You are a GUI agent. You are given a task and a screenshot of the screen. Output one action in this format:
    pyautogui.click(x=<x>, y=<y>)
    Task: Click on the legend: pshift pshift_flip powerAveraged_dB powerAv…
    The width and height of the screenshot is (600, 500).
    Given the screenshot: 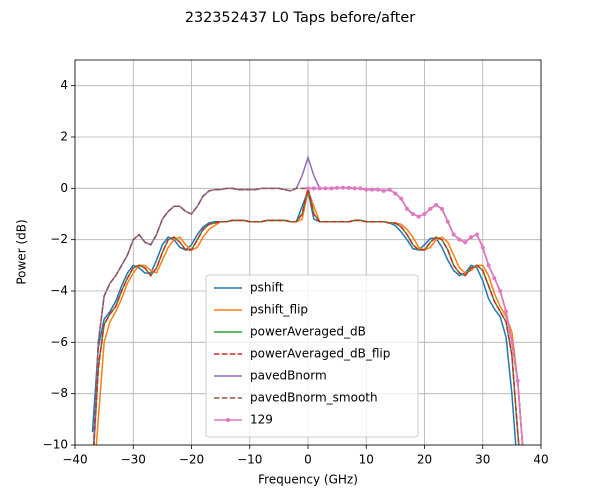 What is the action you would take?
    pyautogui.click(x=312, y=356)
    